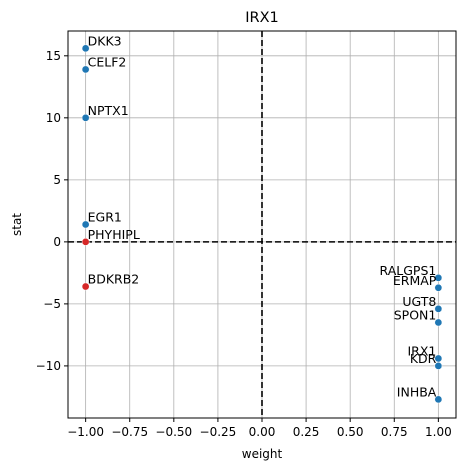 The height and width of the screenshot is (470, 466). What do you see at coordinates (419, 301) in the screenshot?
I see `label-ugt8: UGT8` at bounding box center [419, 301].